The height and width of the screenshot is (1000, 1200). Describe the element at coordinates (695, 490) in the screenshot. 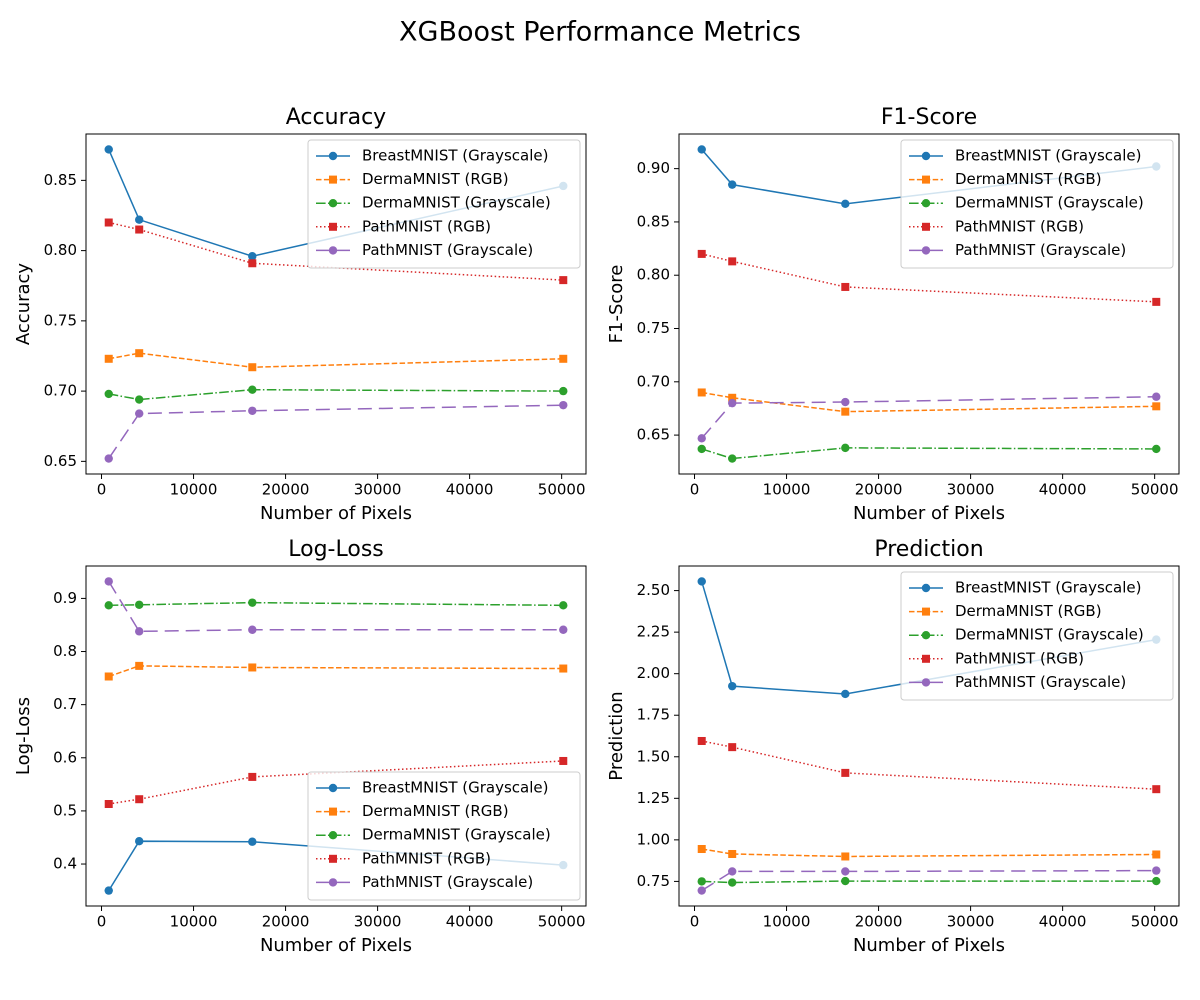

I see `x-tick-label: 0` at that location.